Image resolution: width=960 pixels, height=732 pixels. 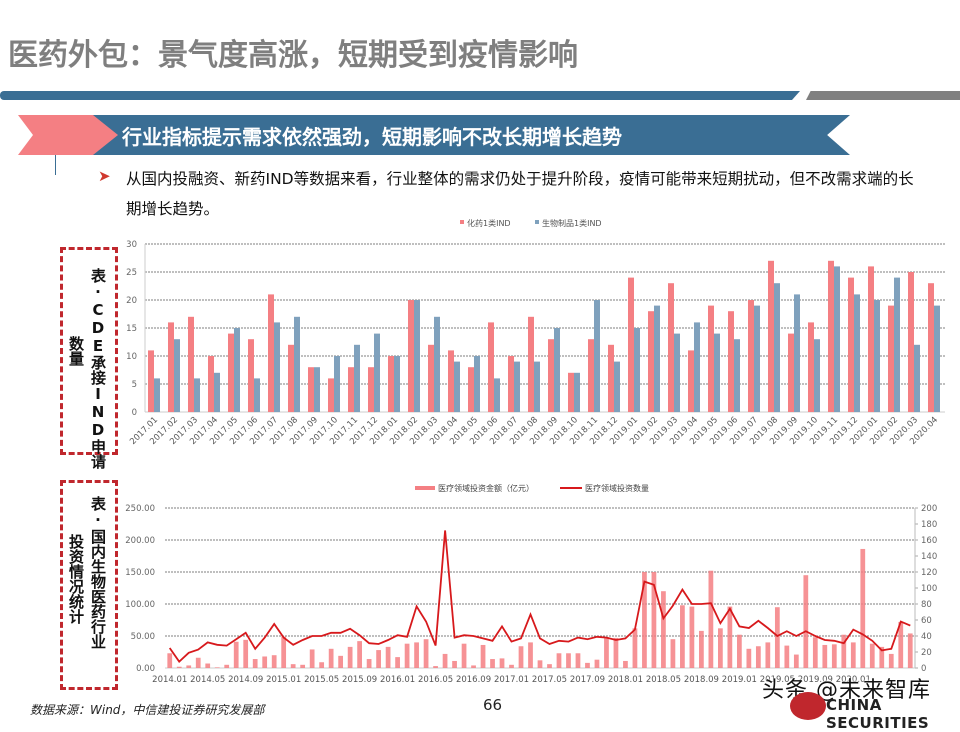 I want to click on svg-text: 200.00, so click(x=140, y=541).